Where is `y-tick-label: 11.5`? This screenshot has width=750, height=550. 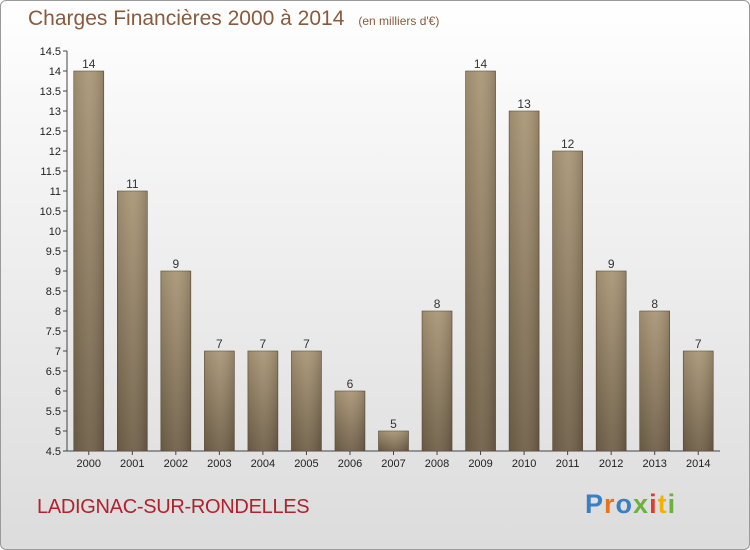
y-tick-label: 11.5 is located at coordinates (50, 172).